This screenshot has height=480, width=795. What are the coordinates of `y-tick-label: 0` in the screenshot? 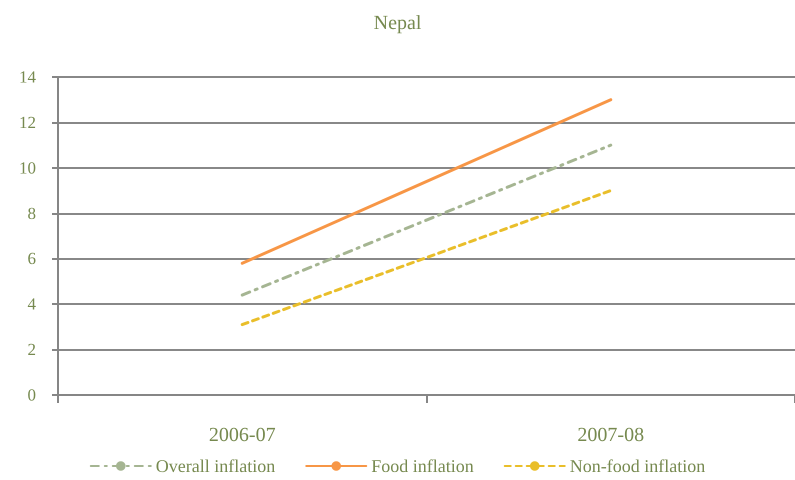 It's located at (32, 395).